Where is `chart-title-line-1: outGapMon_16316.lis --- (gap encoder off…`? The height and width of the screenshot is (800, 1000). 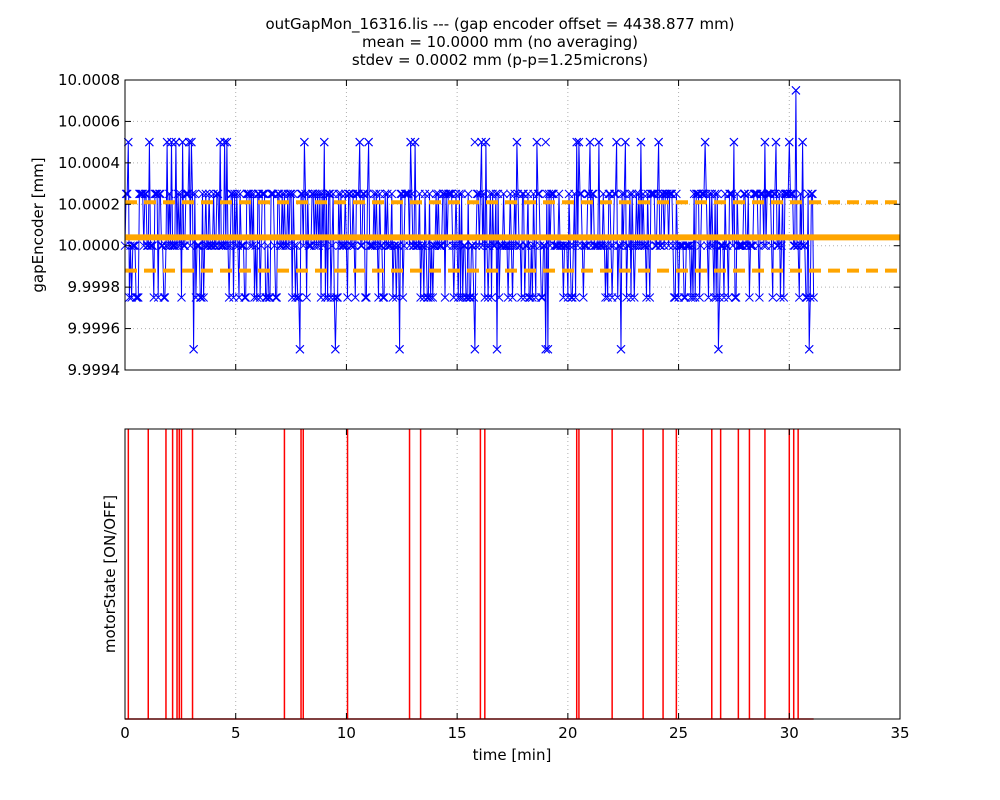
chart-title-line-1: outGapMon_16316.lis --- (gap encoder off… is located at coordinates (500, 24).